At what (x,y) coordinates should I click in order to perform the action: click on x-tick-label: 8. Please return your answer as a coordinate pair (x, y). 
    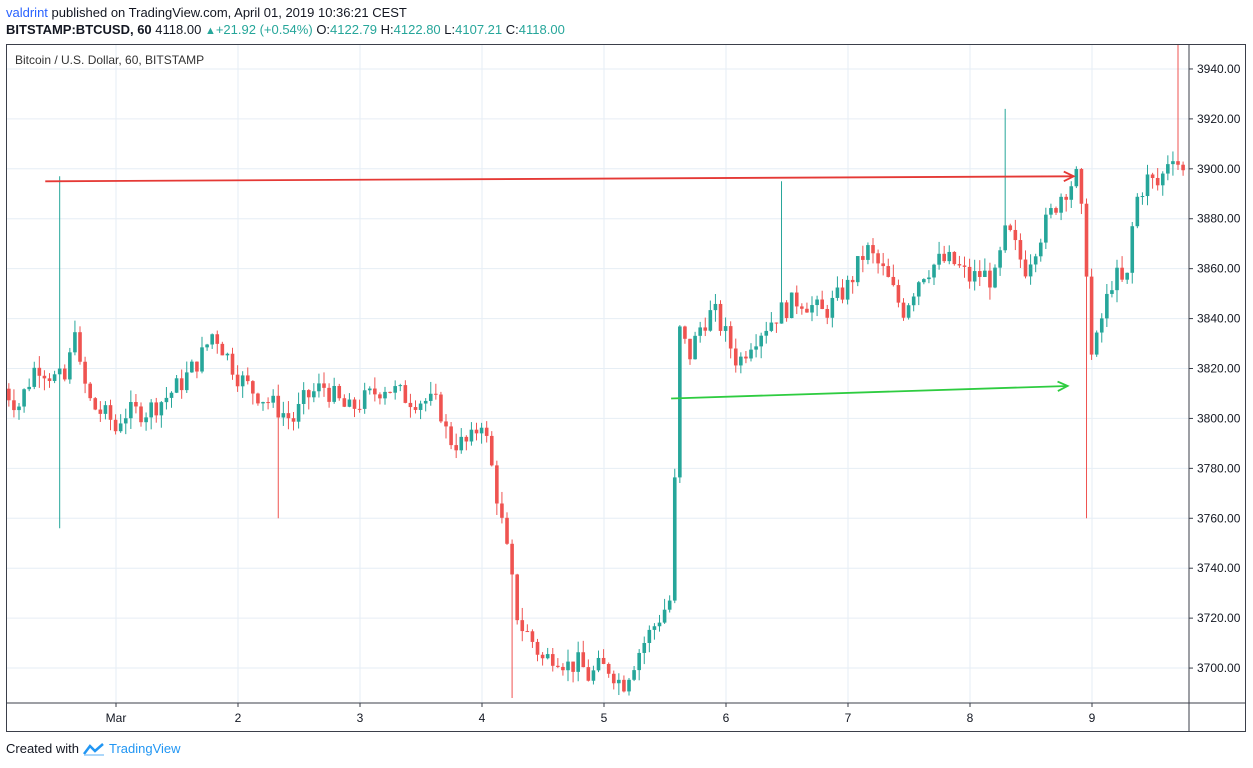
    Looking at the image, I should click on (970, 718).